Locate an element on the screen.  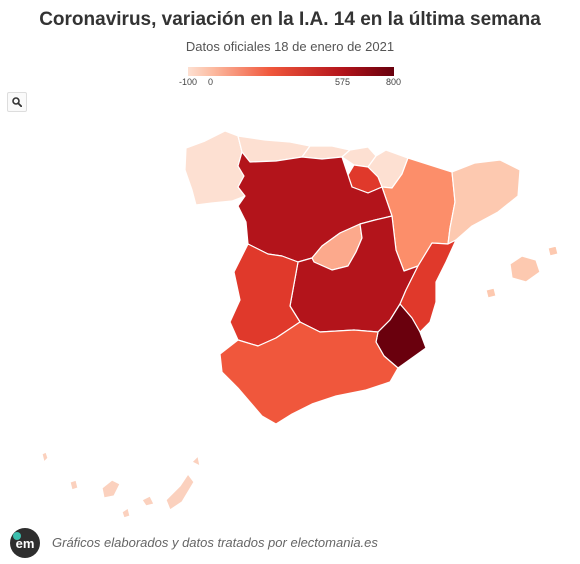
legend-tick-zero: 0 is located at coordinates (211, 82).